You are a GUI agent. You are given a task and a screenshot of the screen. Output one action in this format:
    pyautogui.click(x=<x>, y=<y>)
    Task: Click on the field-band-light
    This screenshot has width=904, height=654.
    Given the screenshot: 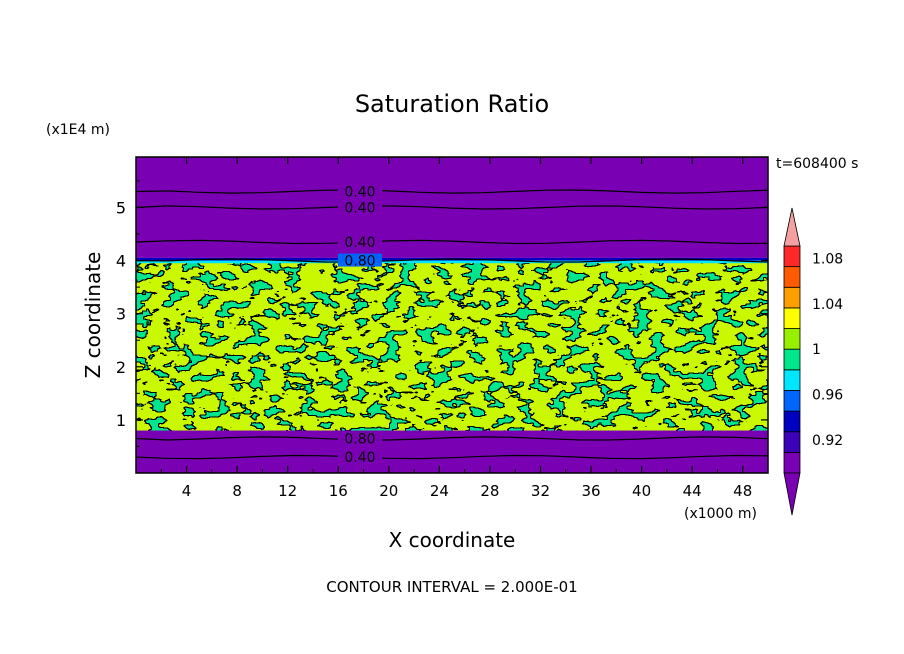 What is the action you would take?
    pyautogui.click(x=452, y=262)
    